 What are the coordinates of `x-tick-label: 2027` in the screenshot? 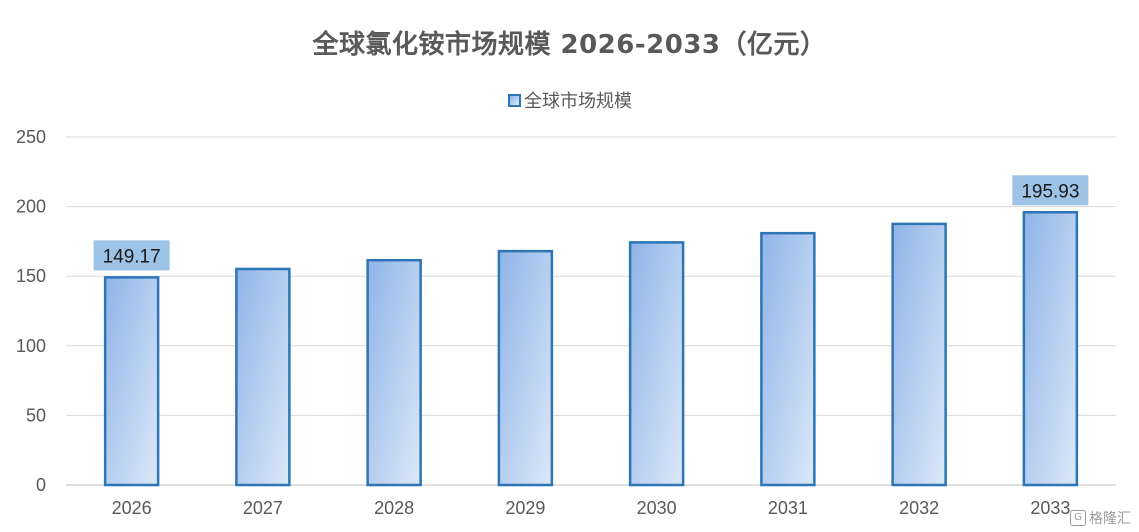 It's located at (263, 508).